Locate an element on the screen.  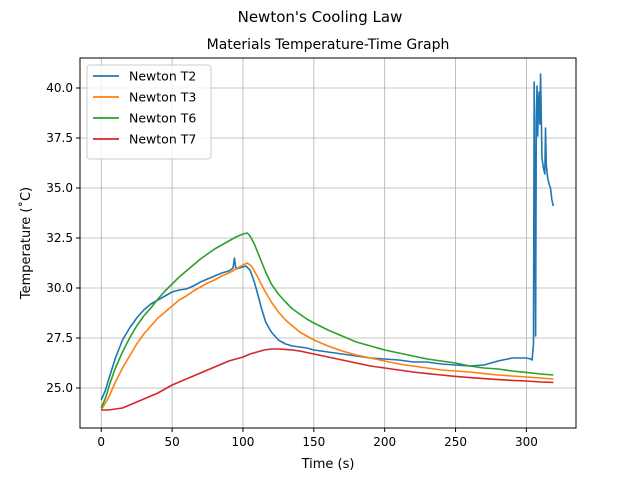
legend-box is located at coordinates (149, 112).